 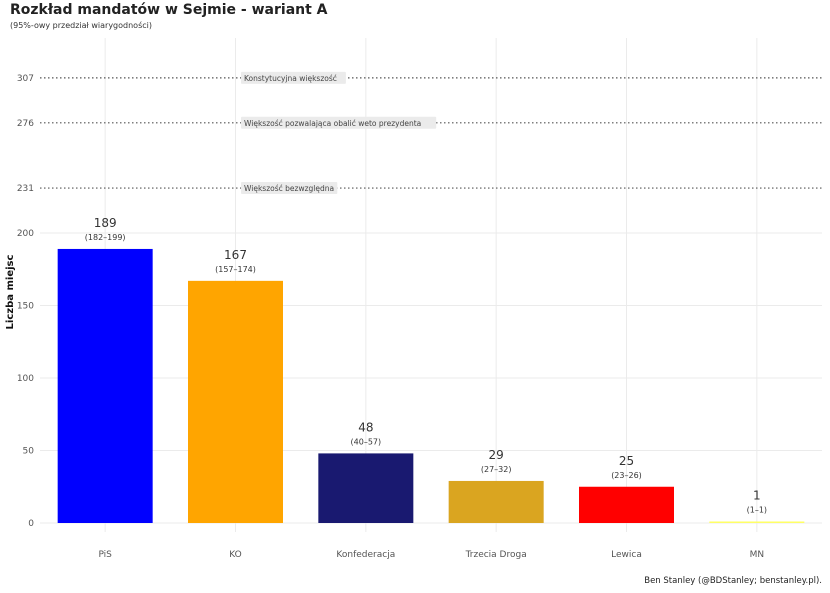 I want to click on bar-konfederacja, so click(x=366, y=488).